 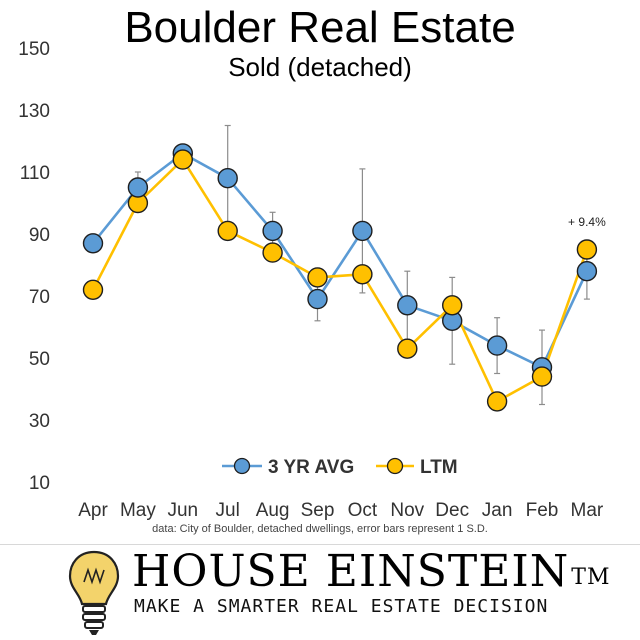 I want to click on lightbulb-icon, so click(x=94, y=592).